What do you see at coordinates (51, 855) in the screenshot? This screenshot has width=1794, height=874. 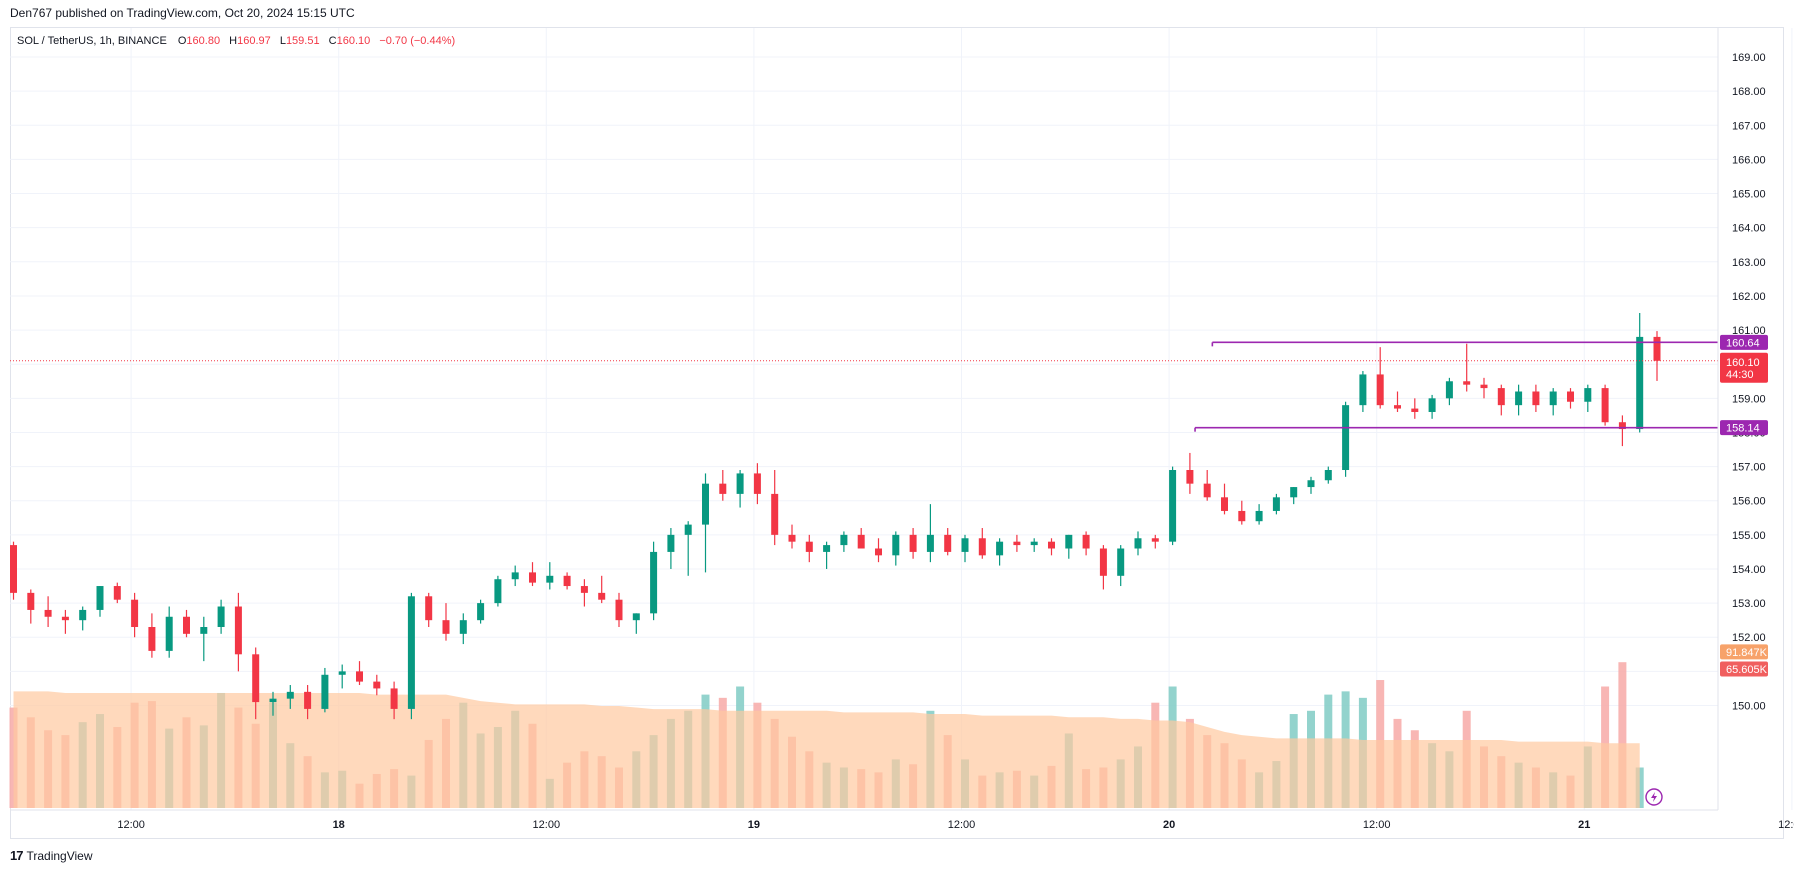 I see `tradingview-logo: 17 TradingView` at bounding box center [51, 855].